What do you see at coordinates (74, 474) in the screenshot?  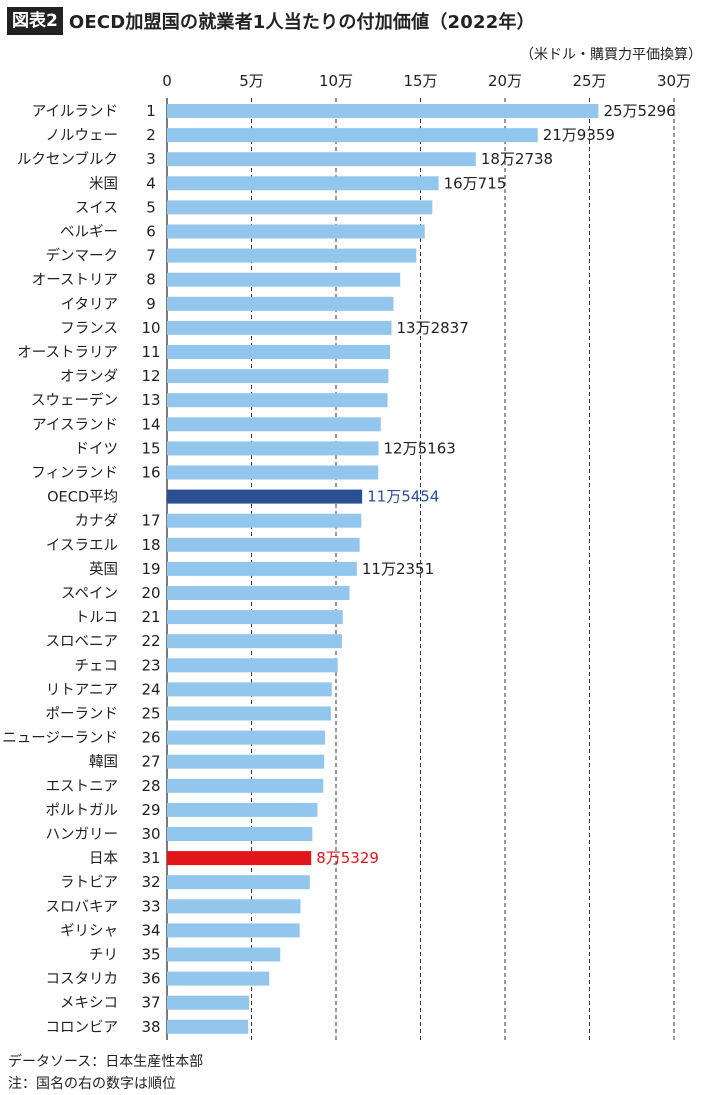 I see `category-label: フィンランド` at bounding box center [74, 474].